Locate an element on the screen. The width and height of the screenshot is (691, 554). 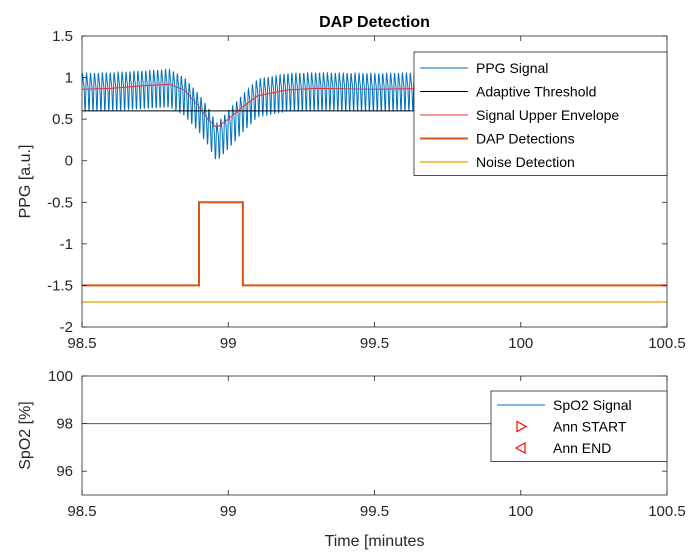
y-tick-label: -0.5 is located at coordinates (60, 202).